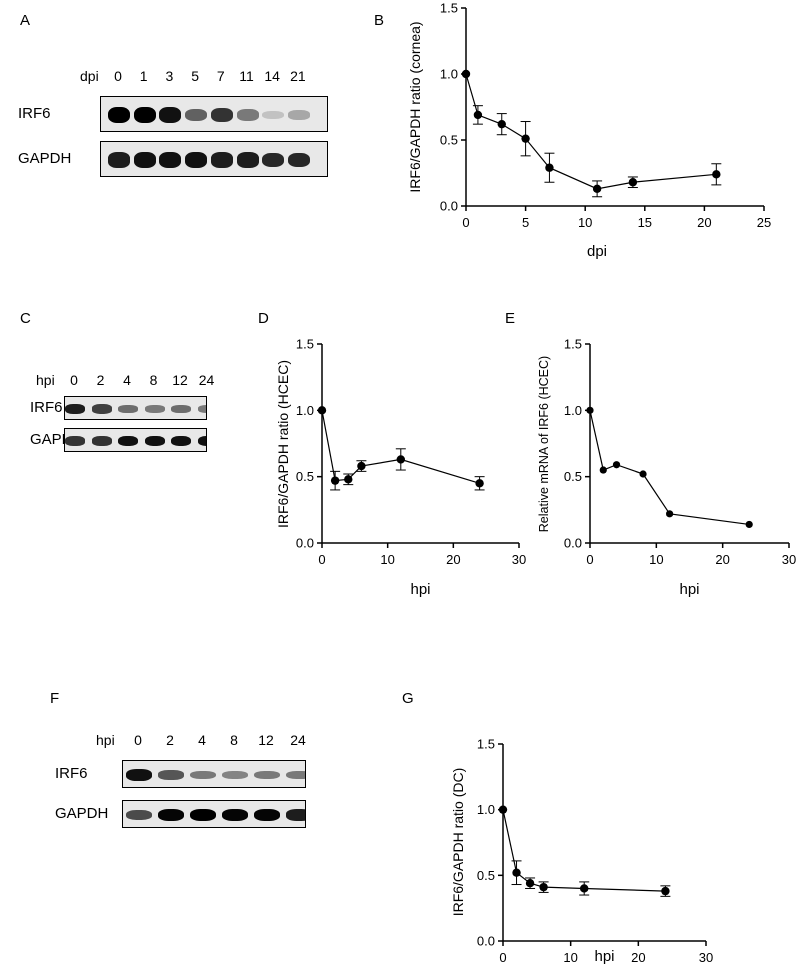  What do you see at coordinates (46, 407) in the screenshot?
I see `blot-row-label: IRF6` at bounding box center [46, 407].